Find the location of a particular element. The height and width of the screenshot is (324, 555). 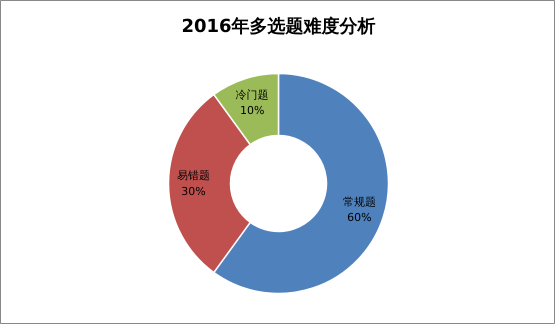

data-label: 60% is located at coordinates (359, 217).